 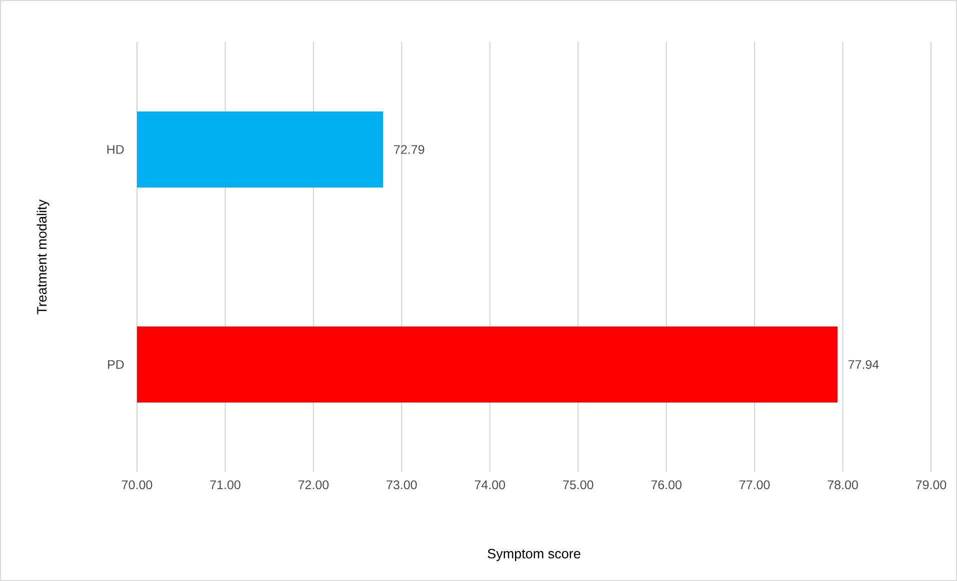 I want to click on x-tick-label: 71.00, so click(x=225, y=485).